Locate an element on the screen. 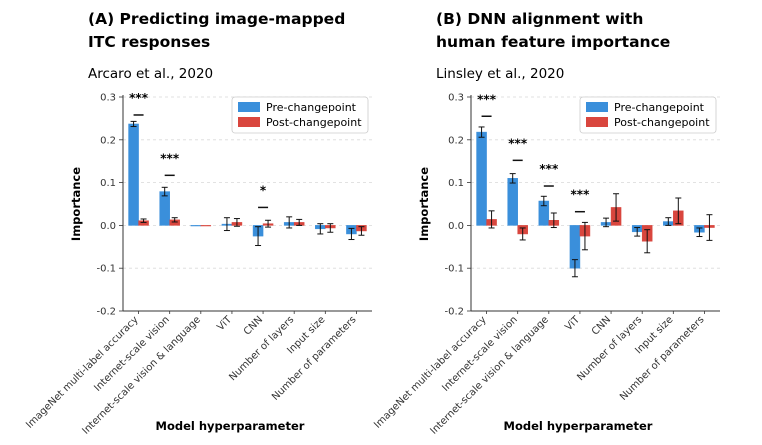  chart-title-line: (A) Predicting image-mapped is located at coordinates (216, 19).